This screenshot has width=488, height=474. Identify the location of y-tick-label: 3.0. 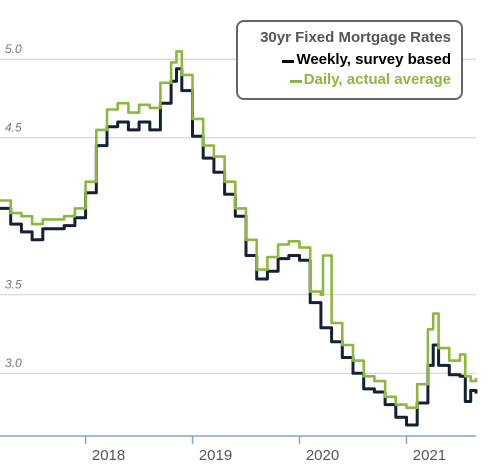
(13, 363).